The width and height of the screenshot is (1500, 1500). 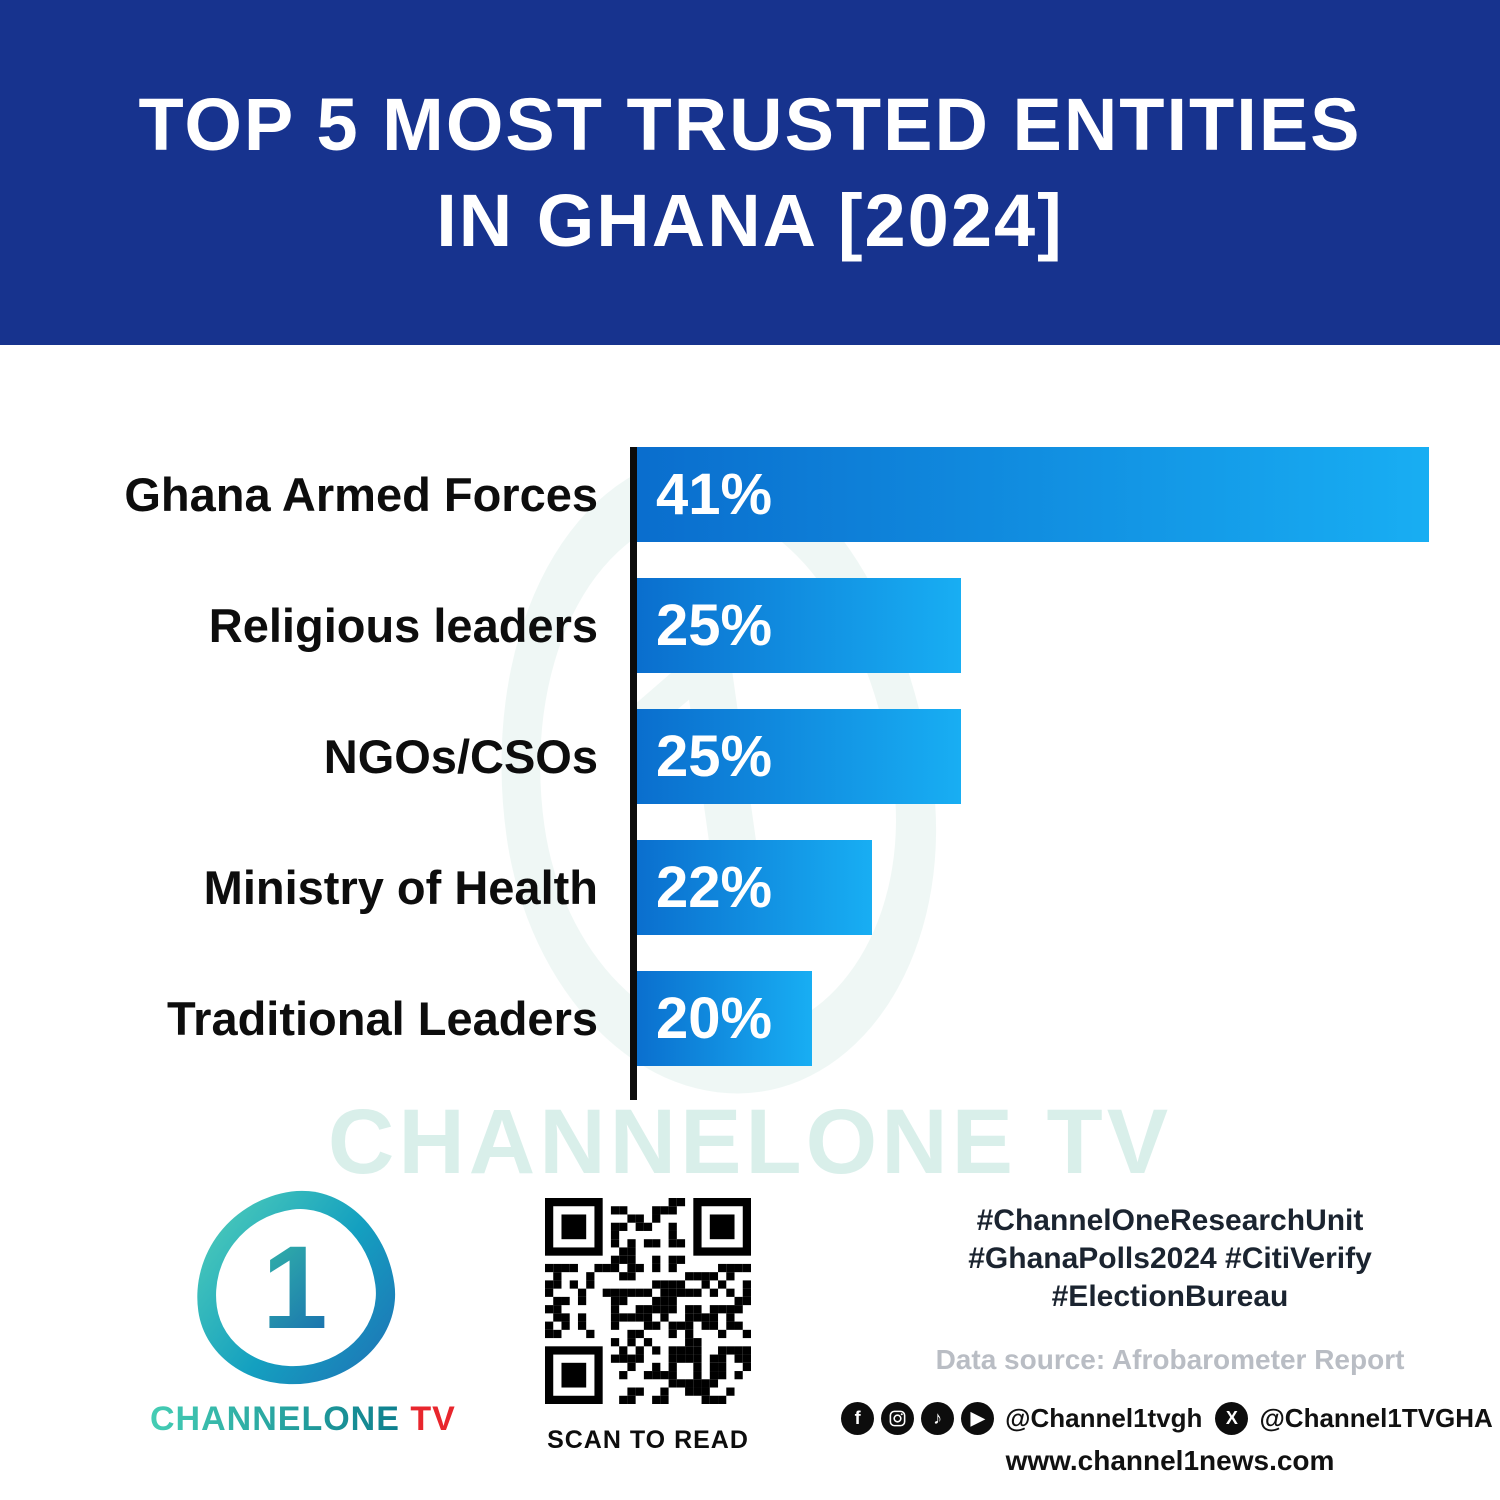 I want to click on chart-row: Religious leaders 25%, so click(x=718, y=625).